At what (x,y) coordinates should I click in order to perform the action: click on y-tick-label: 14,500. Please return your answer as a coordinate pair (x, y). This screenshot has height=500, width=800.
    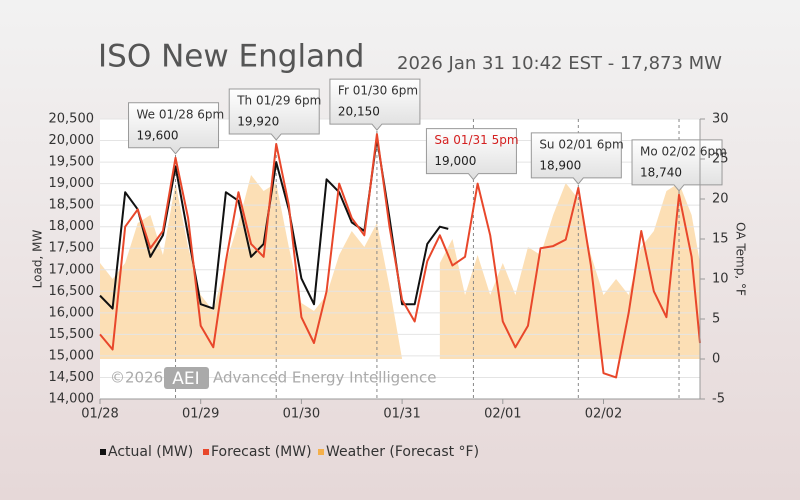
    Looking at the image, I should click on (72, 377).